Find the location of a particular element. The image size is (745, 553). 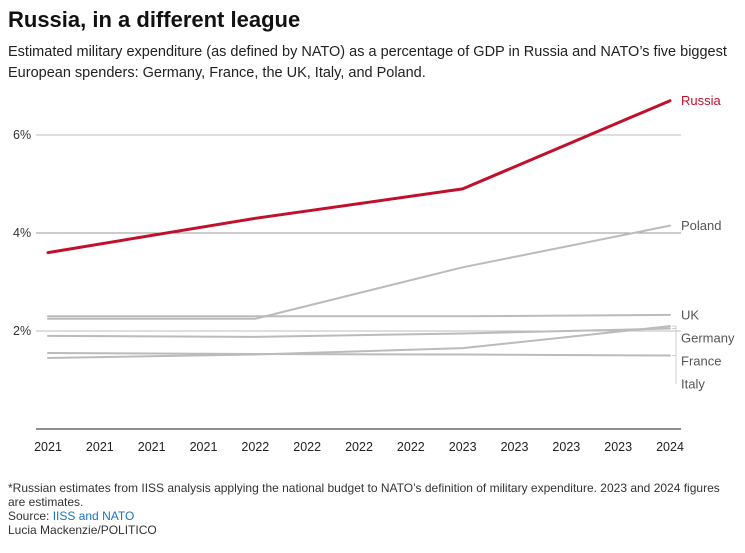

y-tick-label: 2% is located at coordinates (22, 331).